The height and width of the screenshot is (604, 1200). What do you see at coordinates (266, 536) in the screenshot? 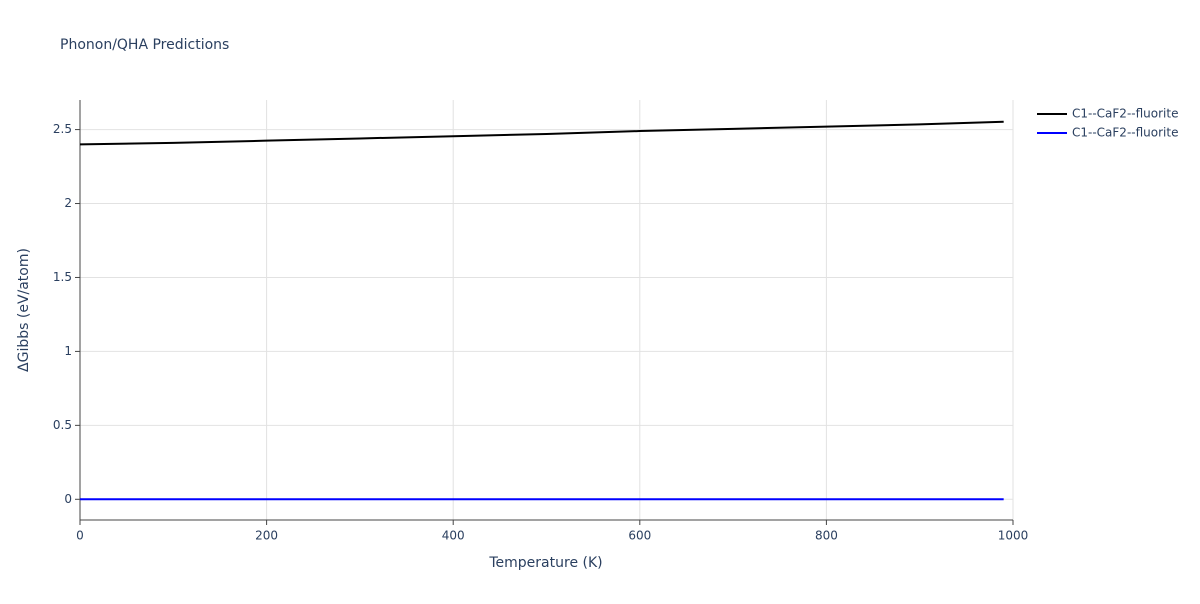
I see `x-tick-label: 200` at bounding box center [266, 536].